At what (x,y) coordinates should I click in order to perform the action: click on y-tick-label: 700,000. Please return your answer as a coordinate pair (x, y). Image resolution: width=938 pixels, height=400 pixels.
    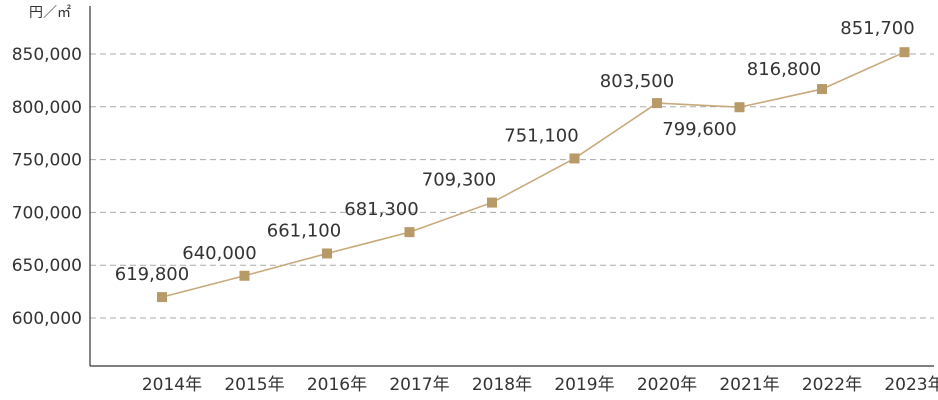
    Looking at the image, I should click on (47, 213).